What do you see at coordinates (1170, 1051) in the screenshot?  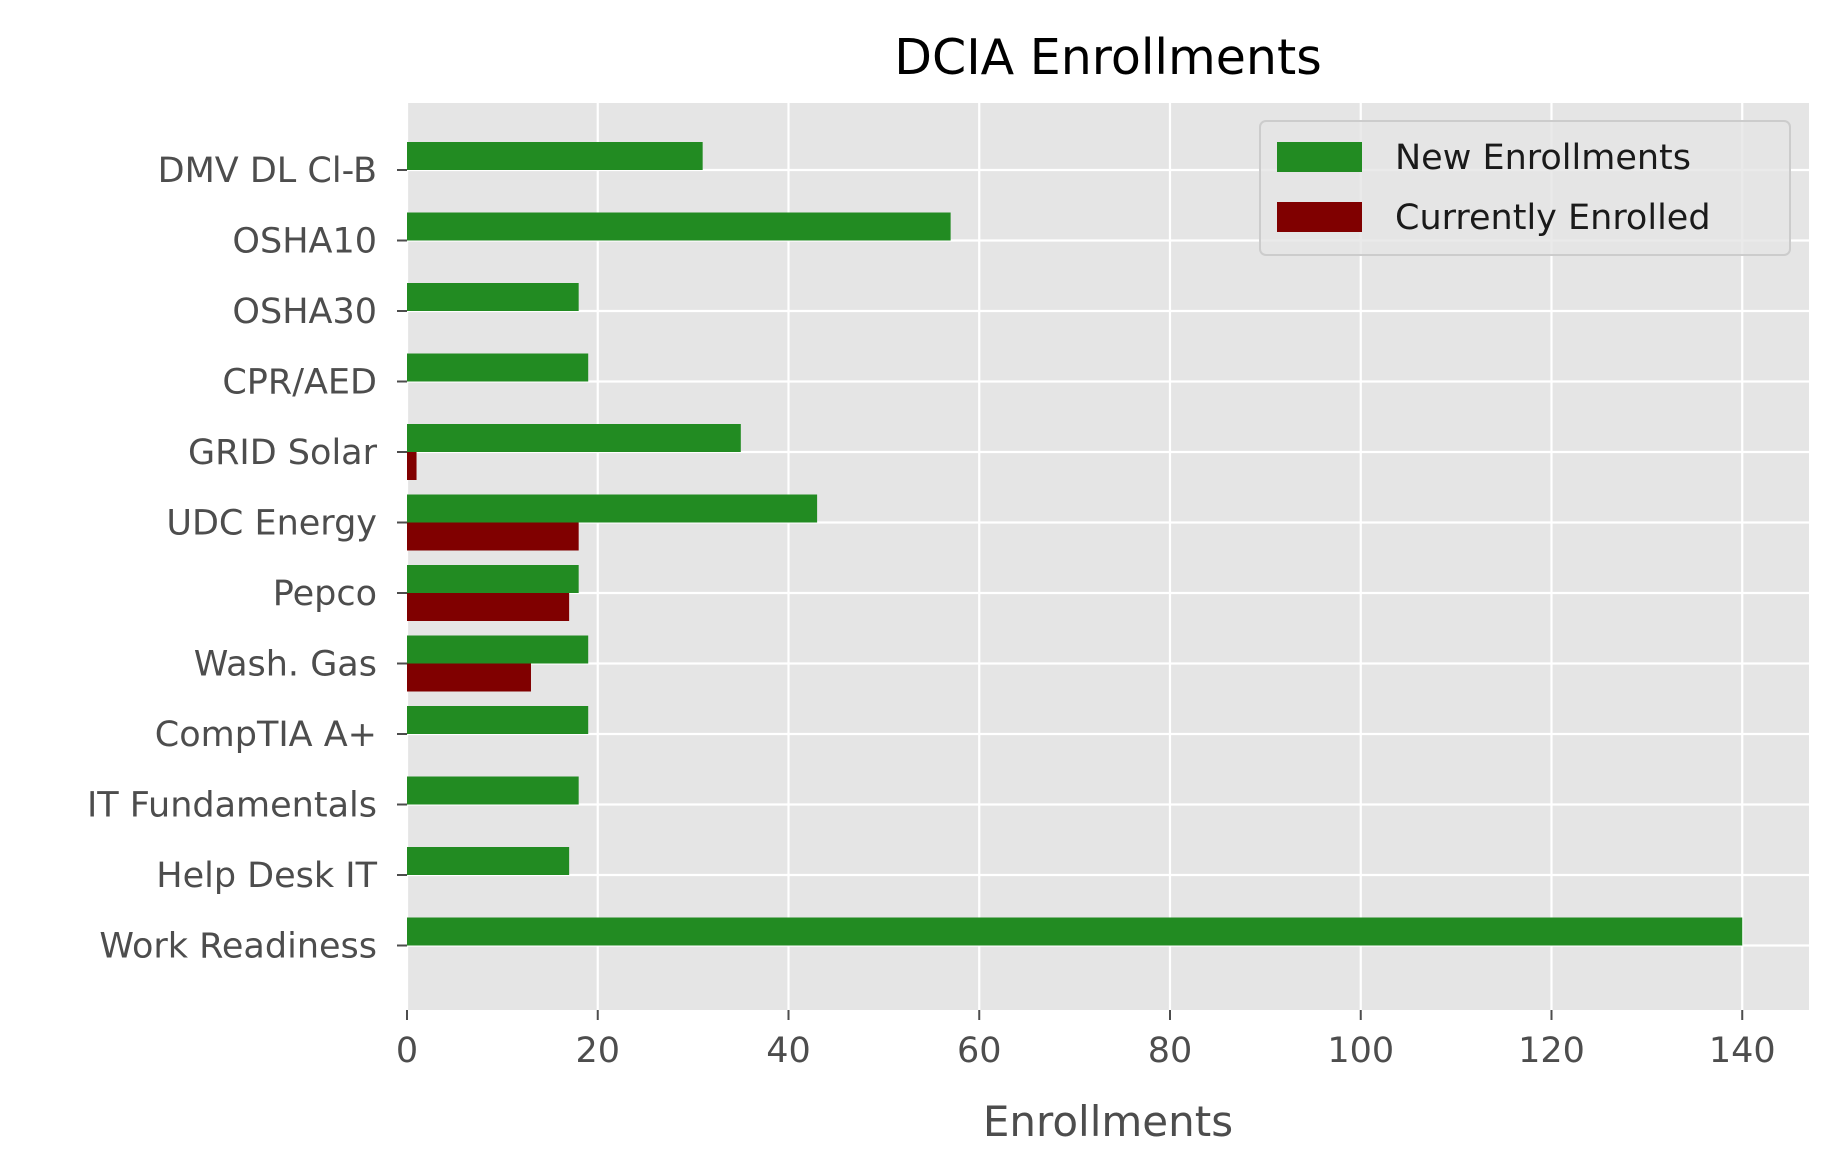 I see `x-tick-label-80: 80` at bounding box center [1170, 1051].